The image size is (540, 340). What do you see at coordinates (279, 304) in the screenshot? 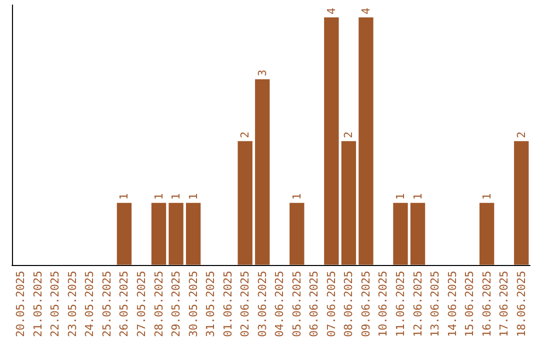
I see `x-tick-label: 04.06.2025` at bounding box center [279, 304].